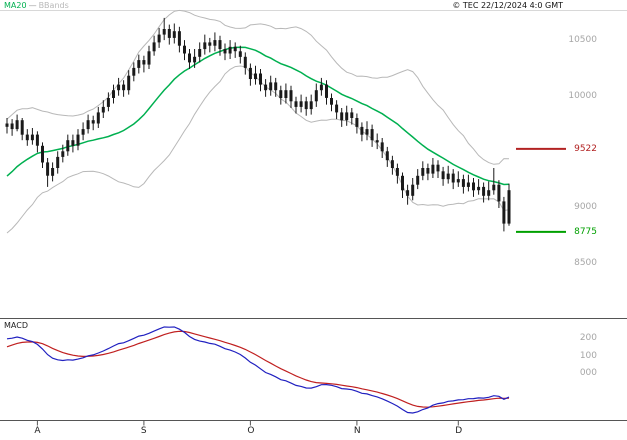  Describe the element at coordinates (15, 5) in the screenshot. I see `ma20-legend-label: MA20` at that location.